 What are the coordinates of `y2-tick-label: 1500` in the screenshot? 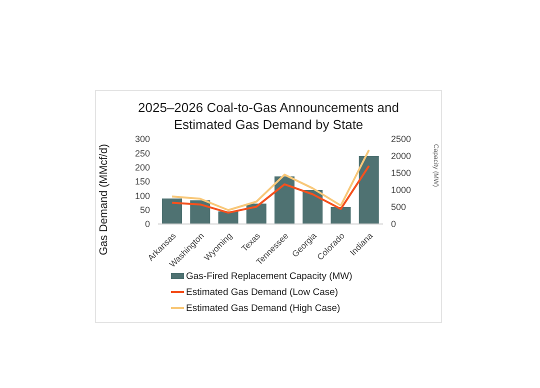 It's located at (401, 173).